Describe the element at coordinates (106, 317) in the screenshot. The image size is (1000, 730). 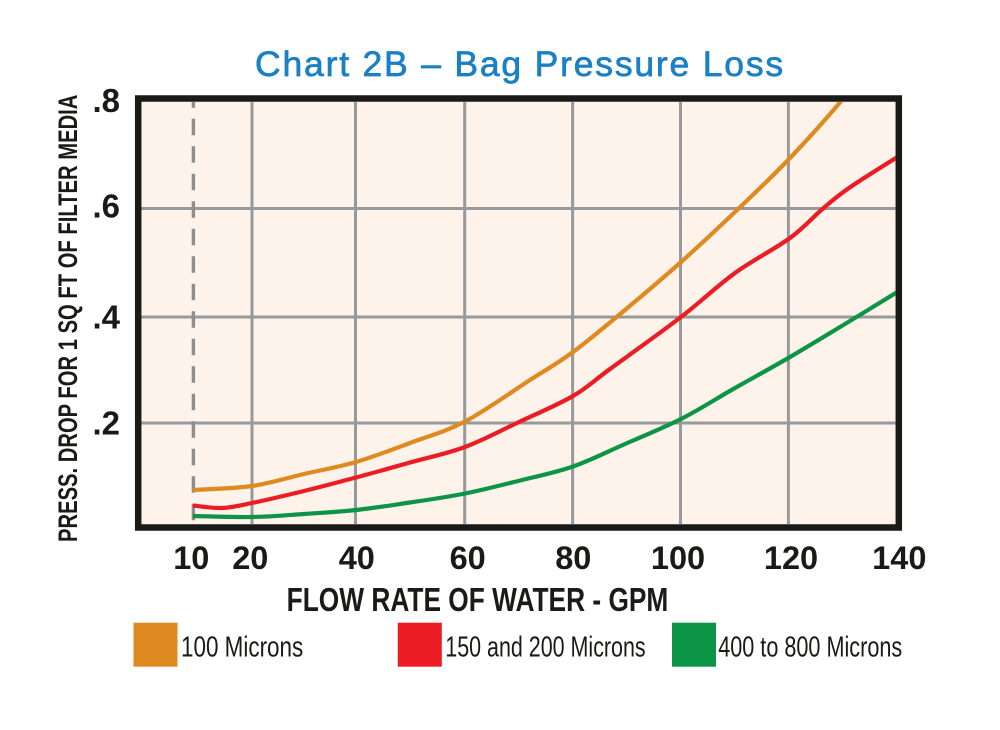
I see `svg-text: .4` at that location.